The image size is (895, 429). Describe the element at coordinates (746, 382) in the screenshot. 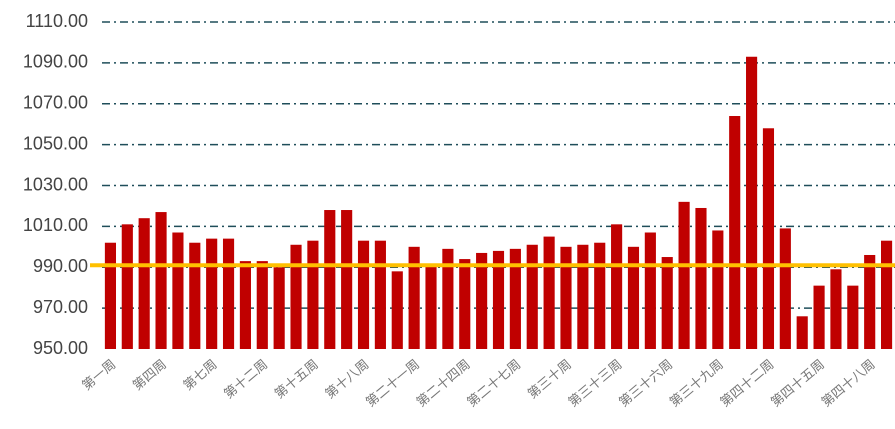

I see `x-tick-label: 第四十二周` at that location.